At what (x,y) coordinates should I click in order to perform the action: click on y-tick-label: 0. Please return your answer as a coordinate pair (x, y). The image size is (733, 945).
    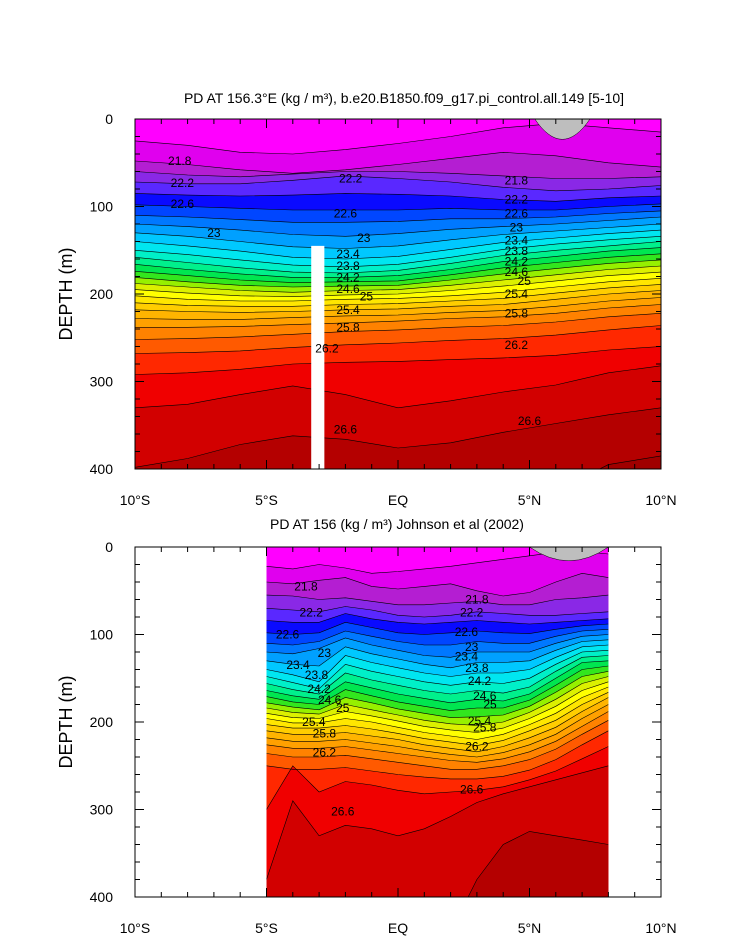
    Looking at the image, I should click on (109, 119).